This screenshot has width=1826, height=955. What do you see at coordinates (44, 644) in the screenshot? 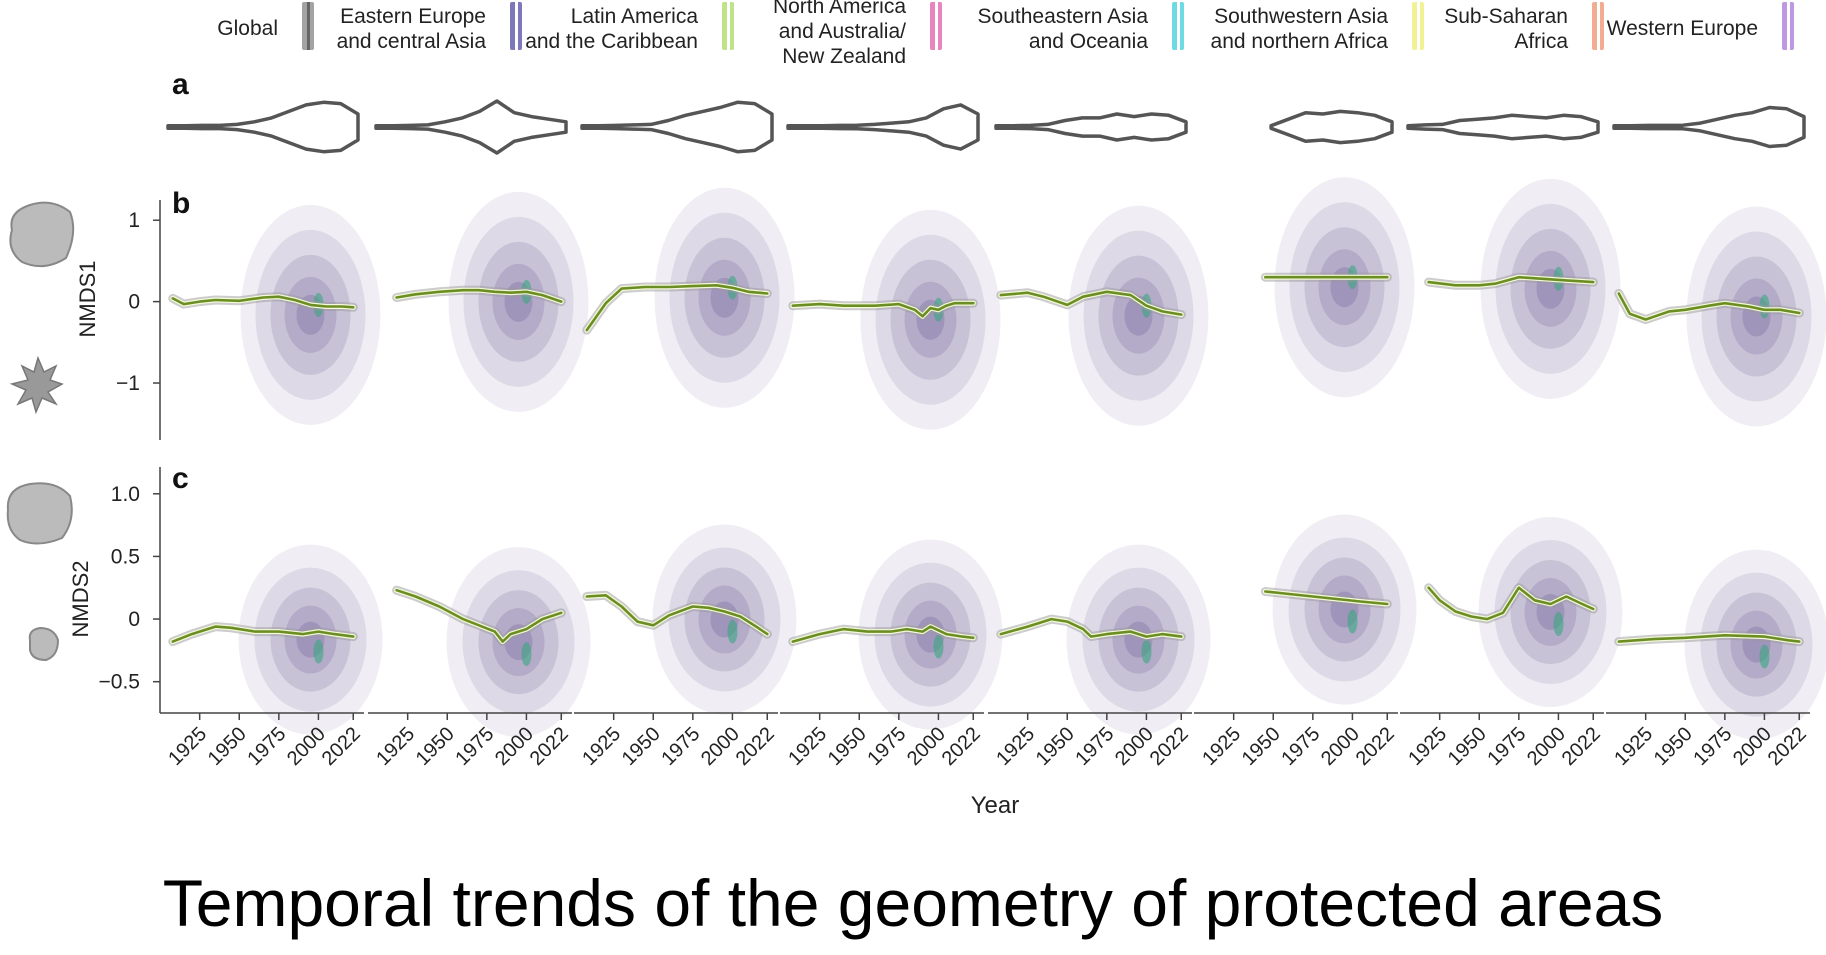
I see `small-shape-icon` at bounding box center [44, 644].